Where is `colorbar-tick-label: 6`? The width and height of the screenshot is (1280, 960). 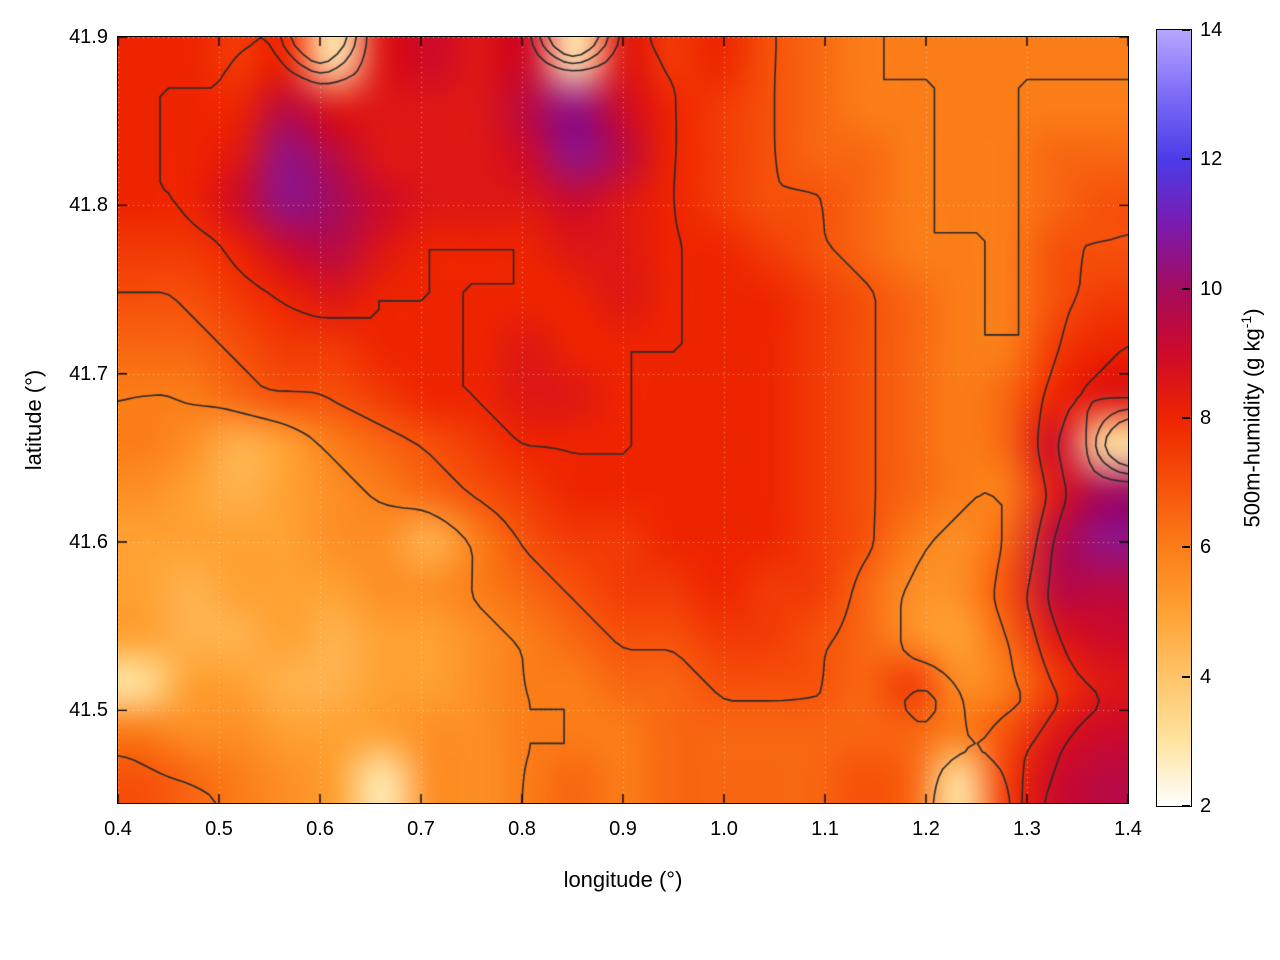 colorbar-tick-label: 6 is located at coordinates (1206, 547).